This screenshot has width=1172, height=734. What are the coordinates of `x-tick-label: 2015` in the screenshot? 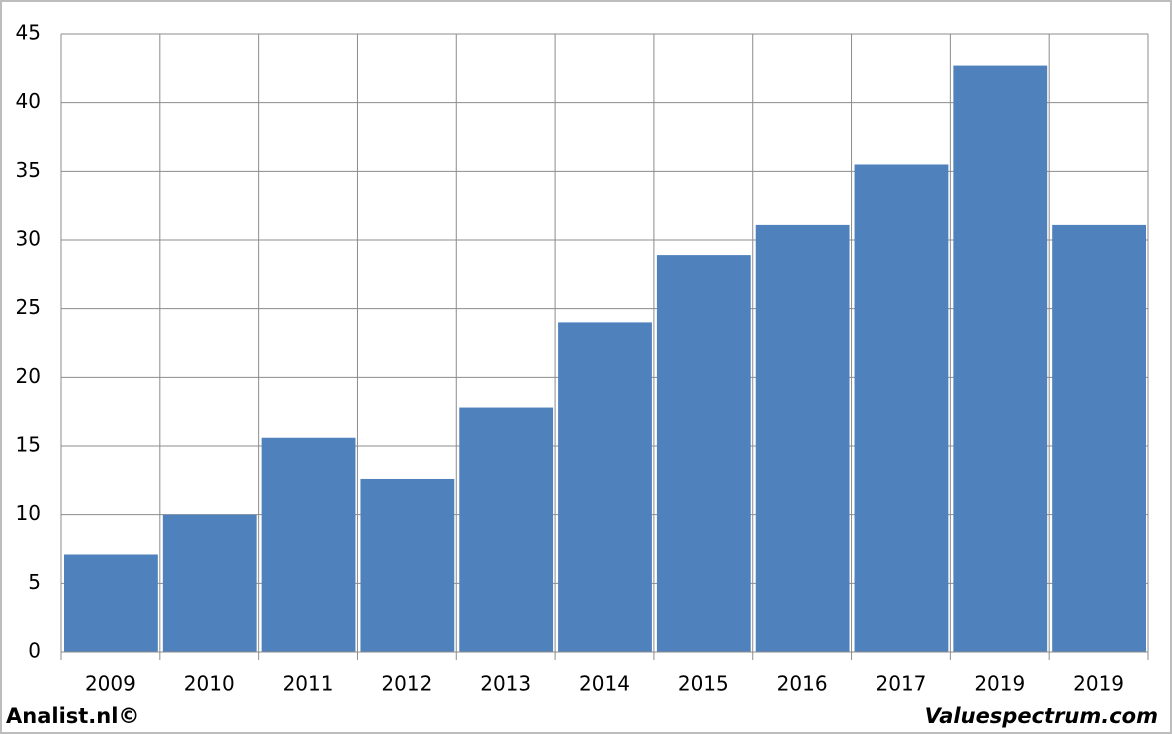 It's located at (703, 684).